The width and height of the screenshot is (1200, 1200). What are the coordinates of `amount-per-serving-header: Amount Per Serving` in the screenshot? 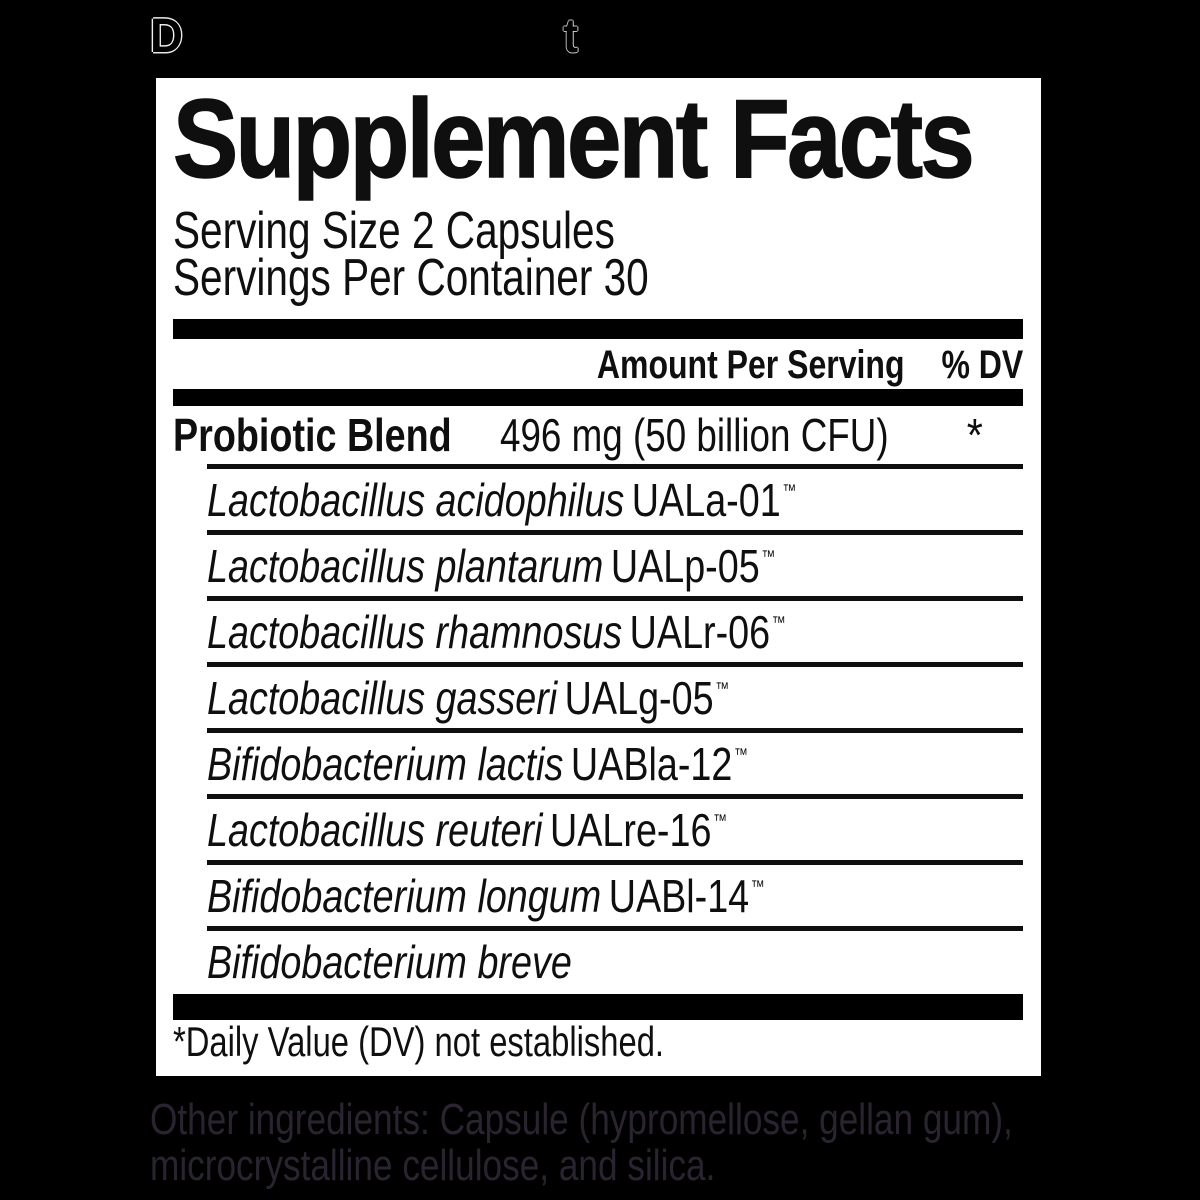 It's located at (751, 365).